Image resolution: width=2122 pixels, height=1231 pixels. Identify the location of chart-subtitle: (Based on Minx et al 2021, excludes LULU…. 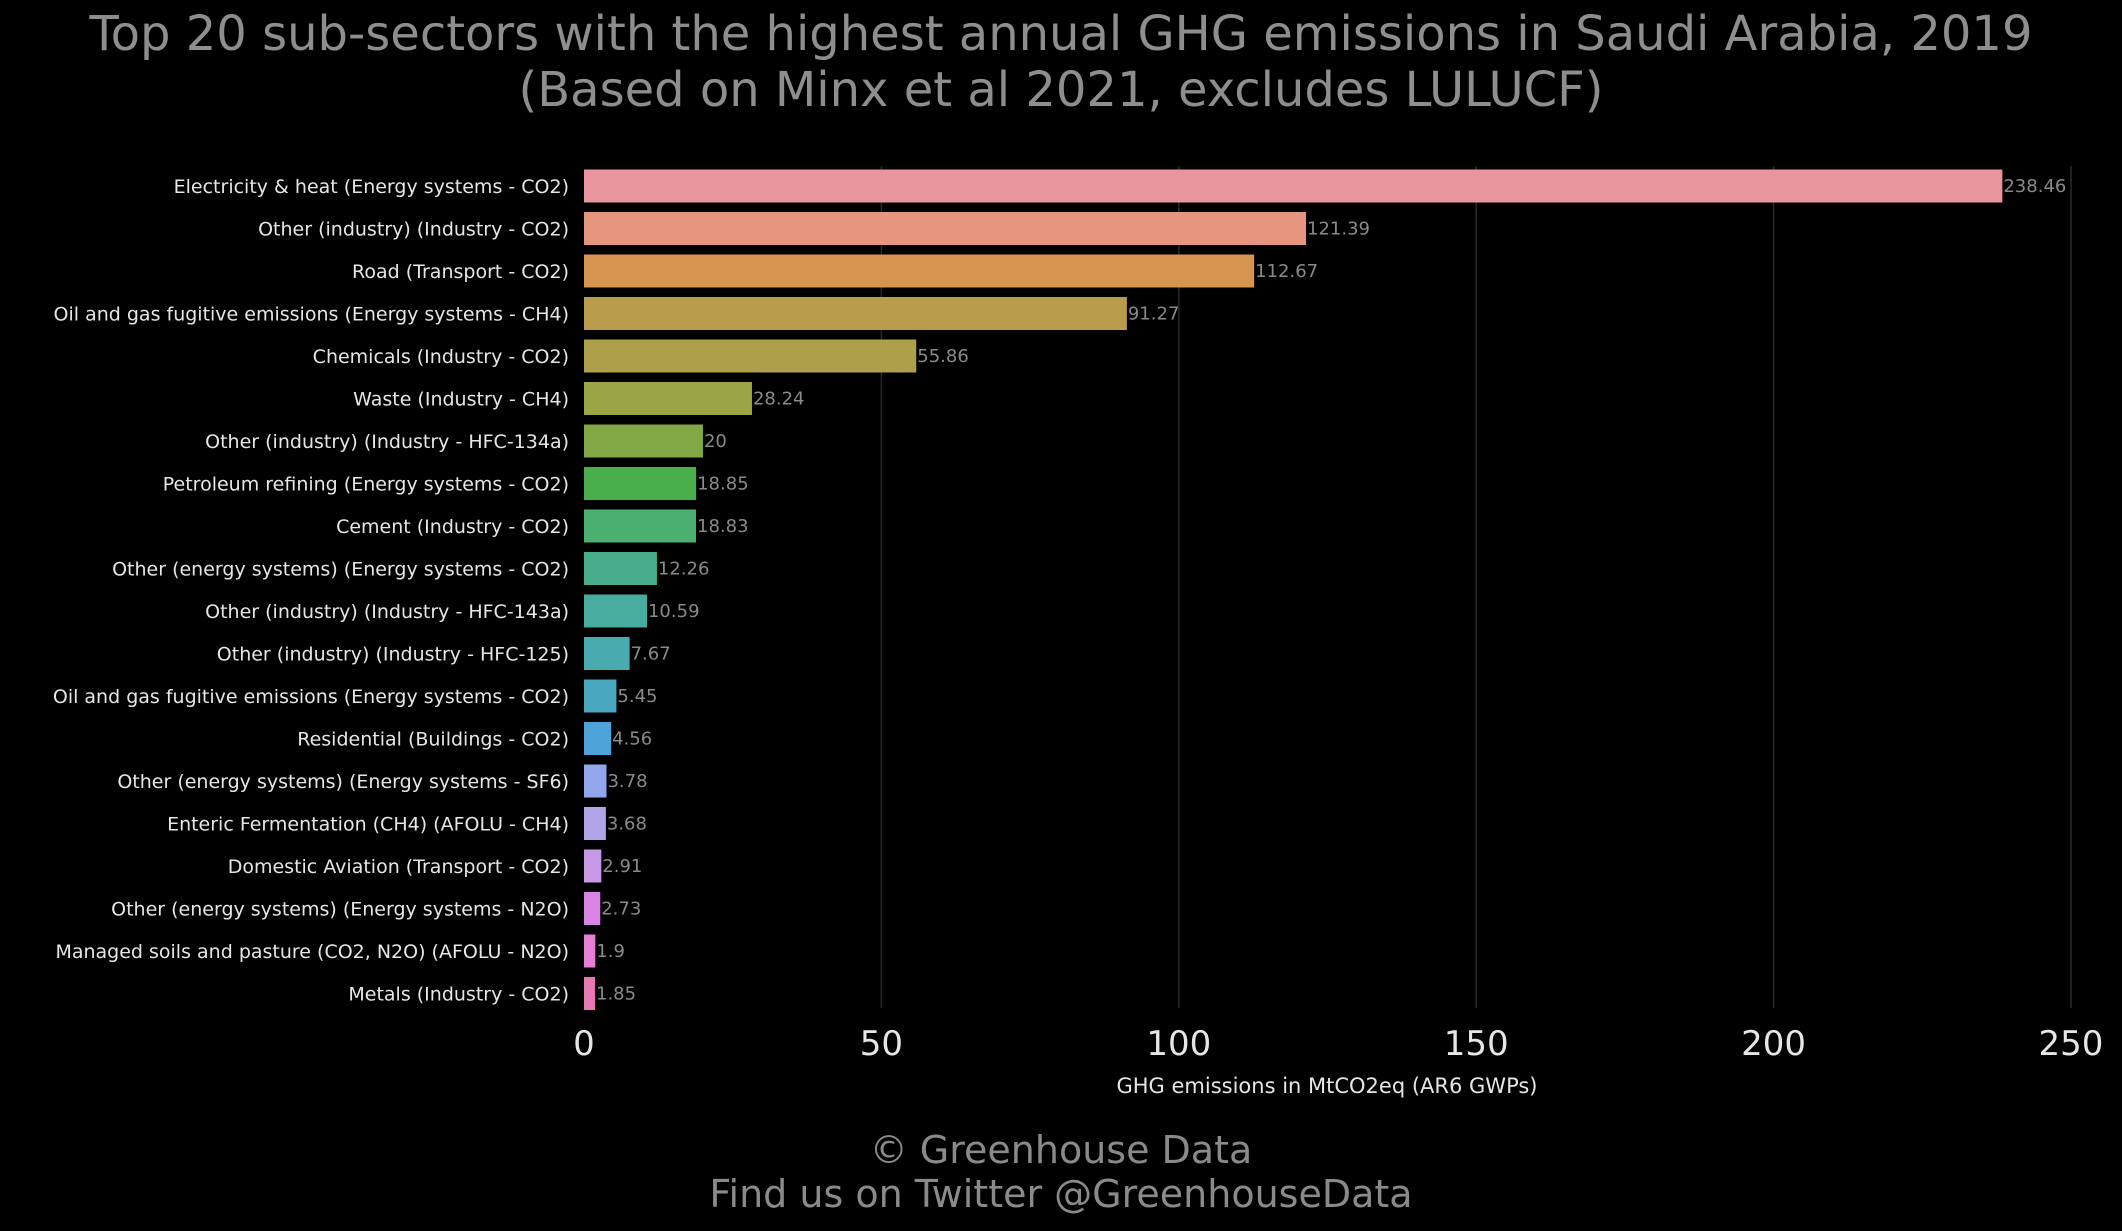
(1061, 90).